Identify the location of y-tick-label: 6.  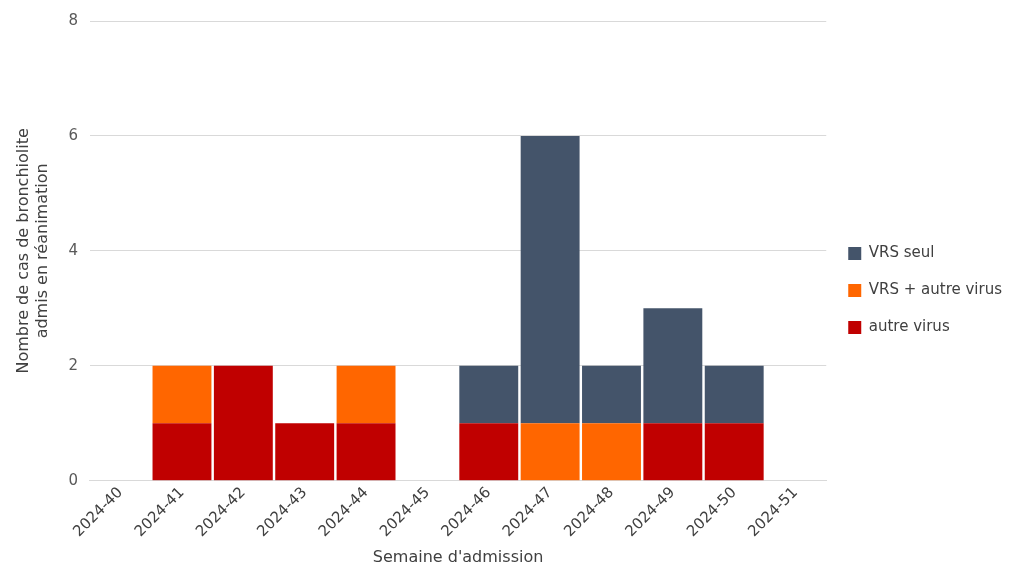
(73, 134).